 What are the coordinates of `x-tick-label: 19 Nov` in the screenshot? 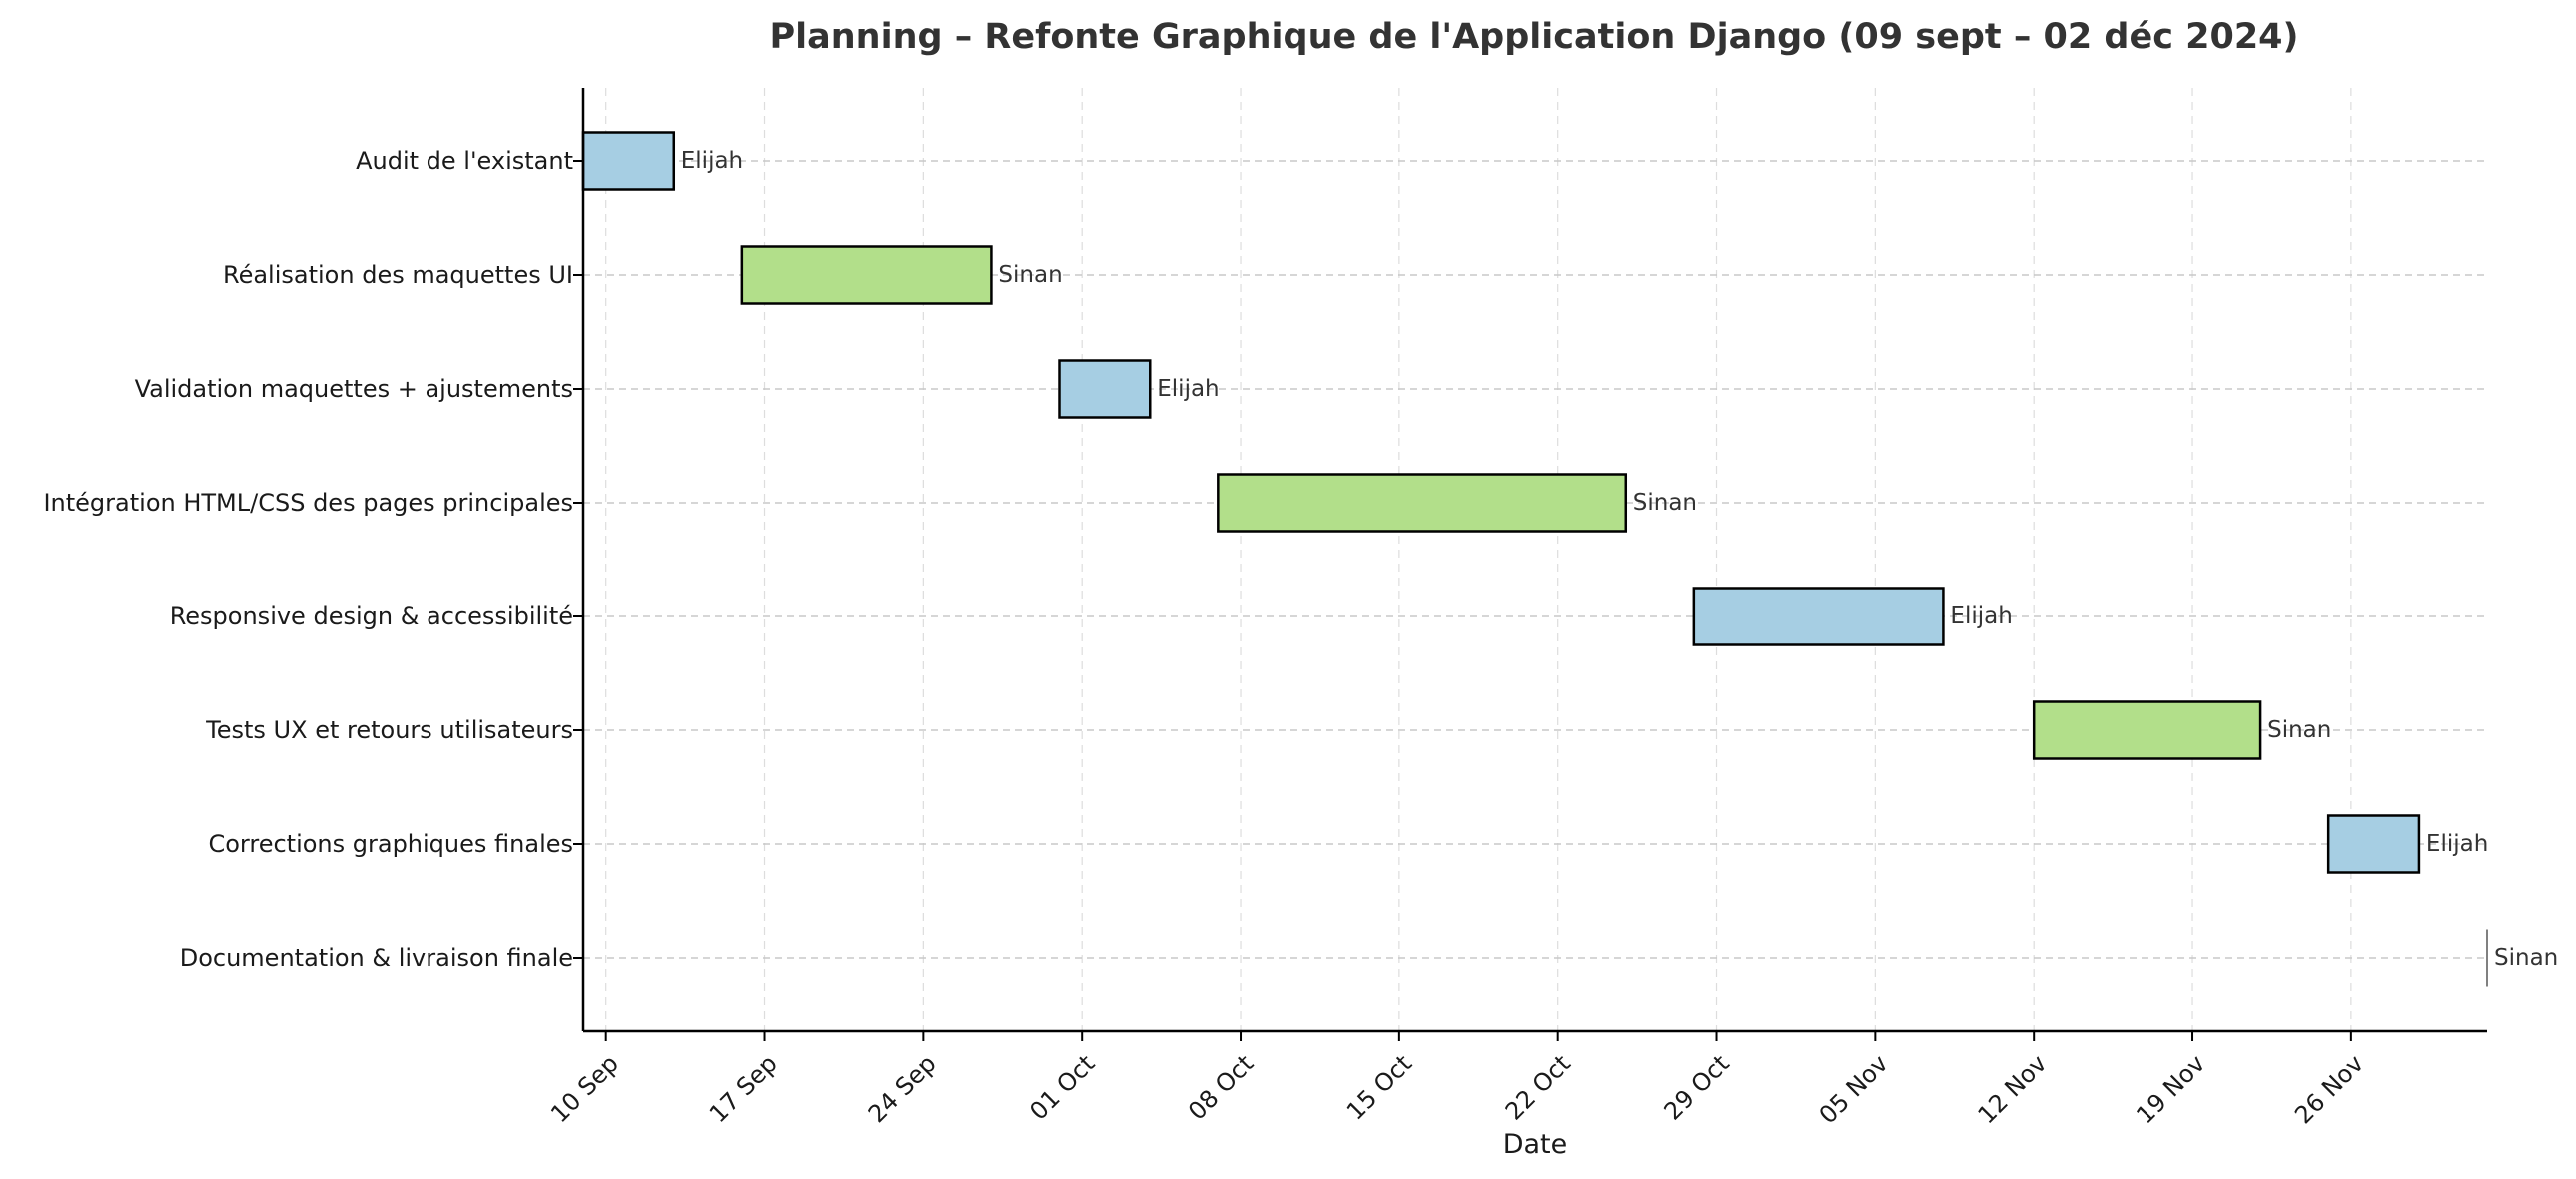 It's located at (2171, 1089).